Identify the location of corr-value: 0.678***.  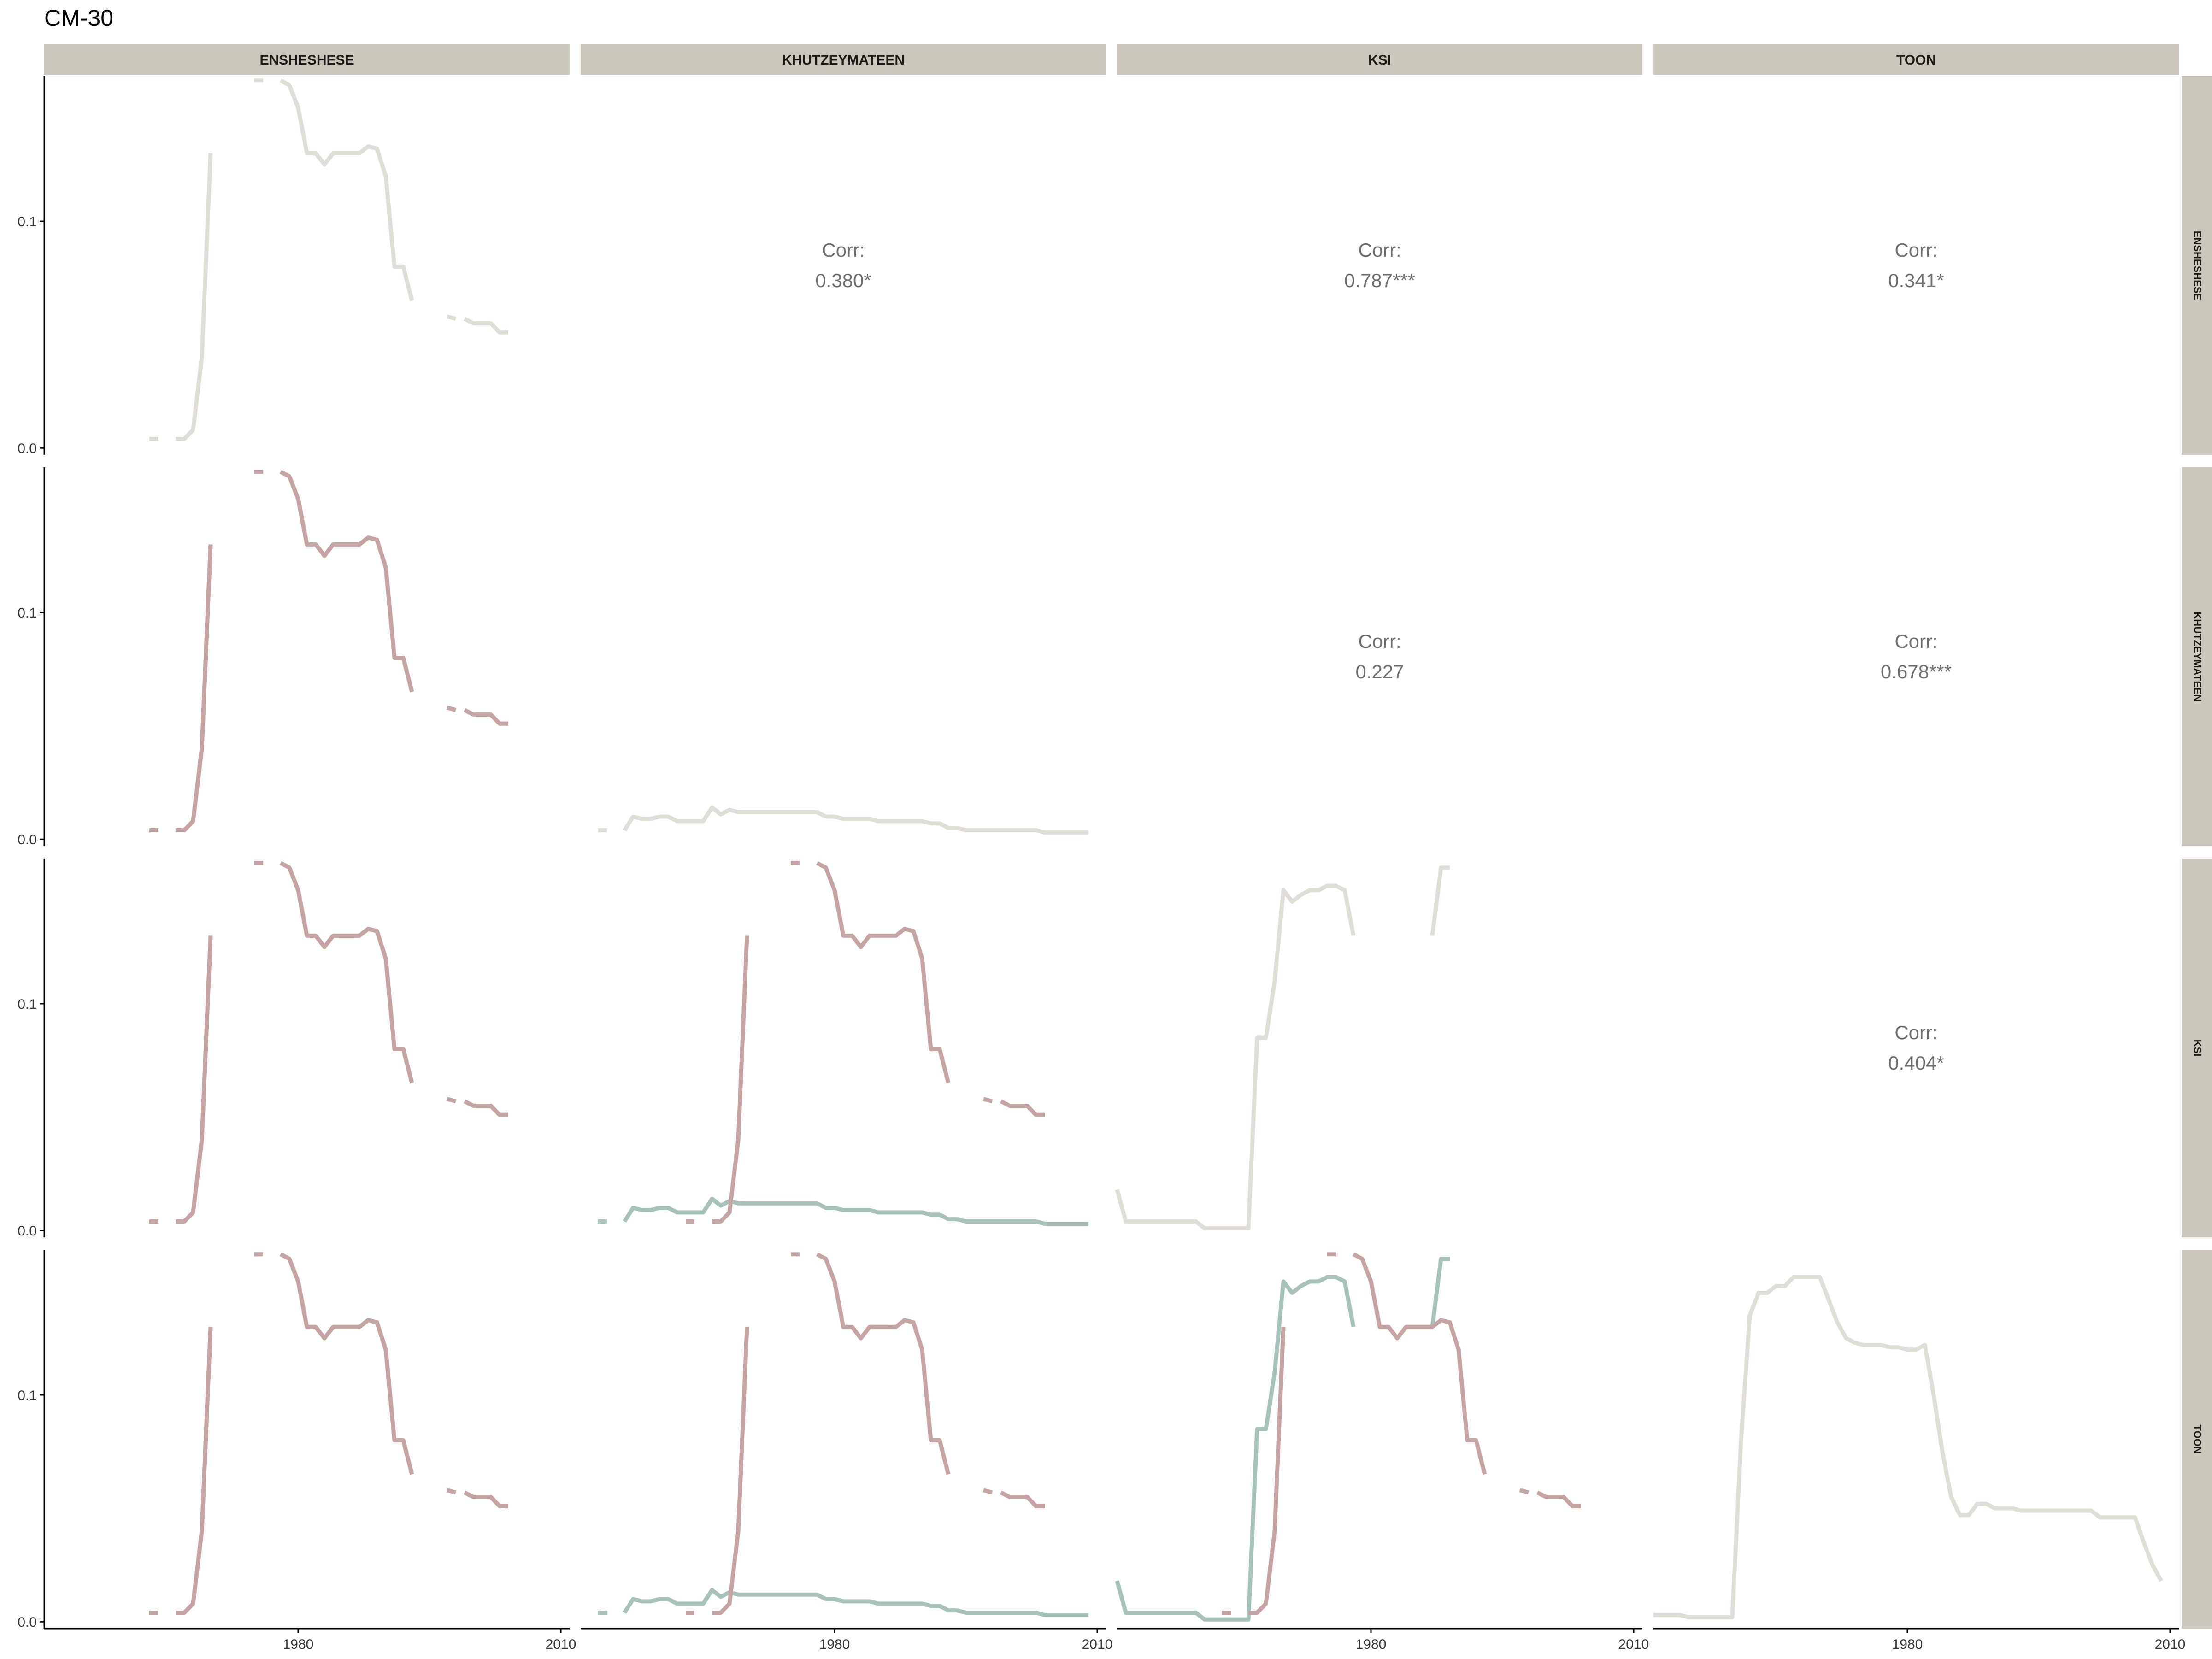
(1916, 671).